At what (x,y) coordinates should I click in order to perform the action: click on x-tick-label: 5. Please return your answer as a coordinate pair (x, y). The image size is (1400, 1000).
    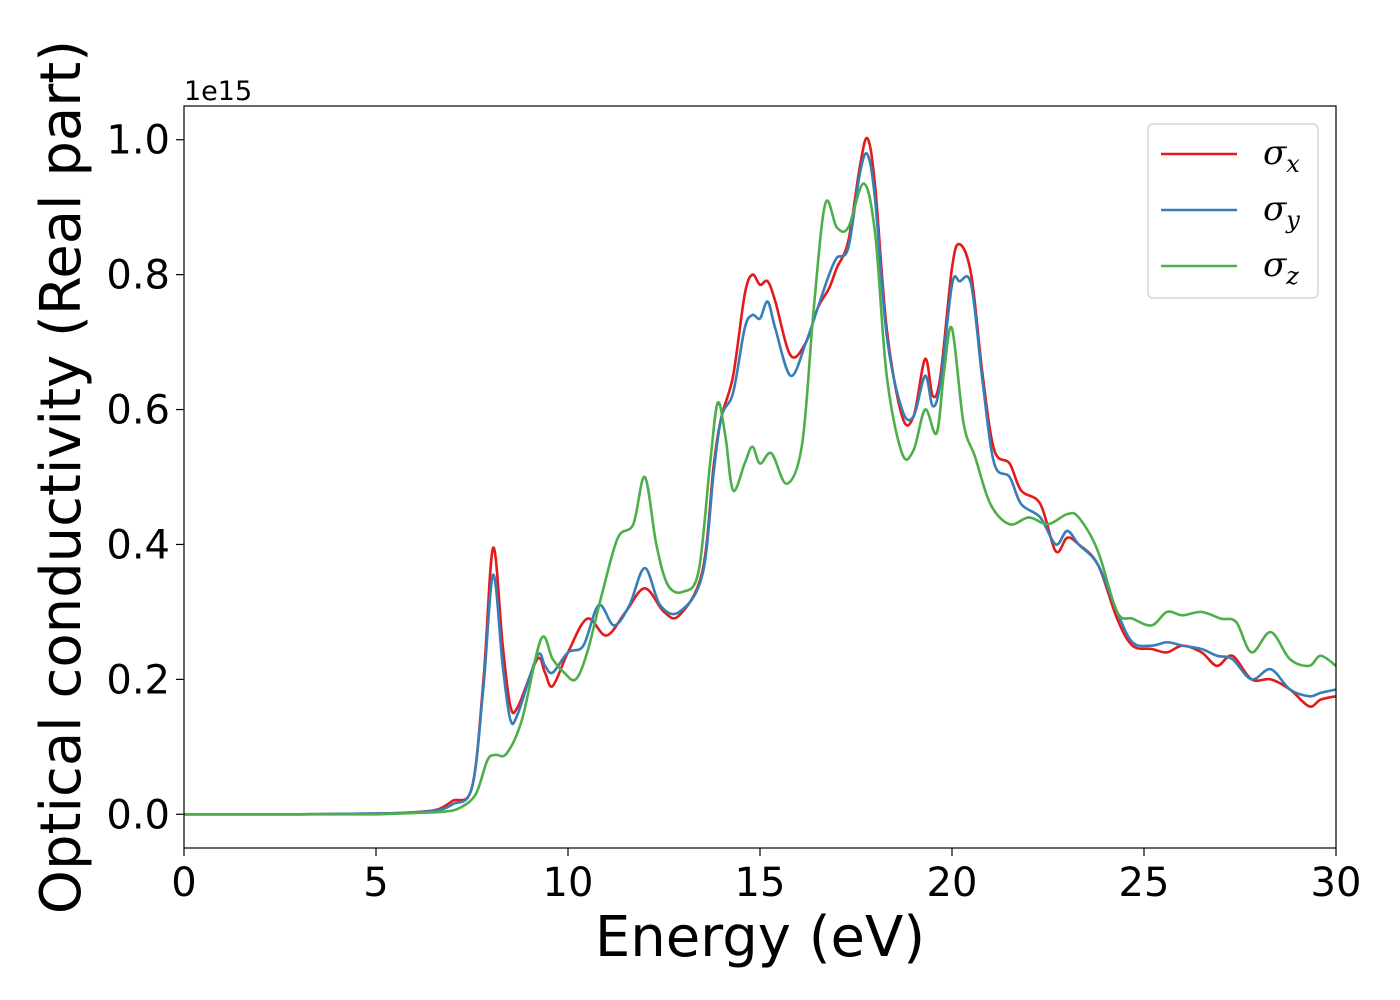
    Looking at the image, I should click on (375, 883).